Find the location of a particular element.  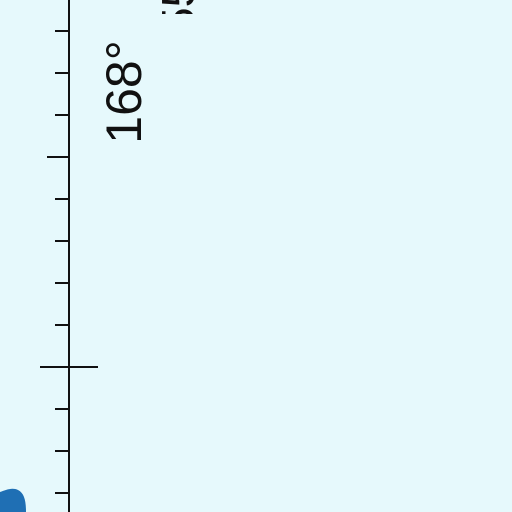

longitude-label-text: 168° is located at coordinates (124, 92).